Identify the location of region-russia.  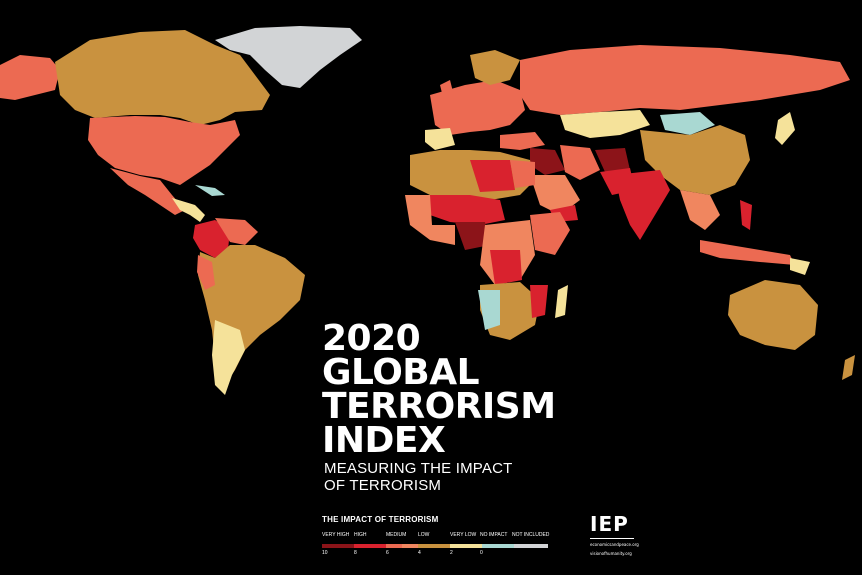
(685, 80).